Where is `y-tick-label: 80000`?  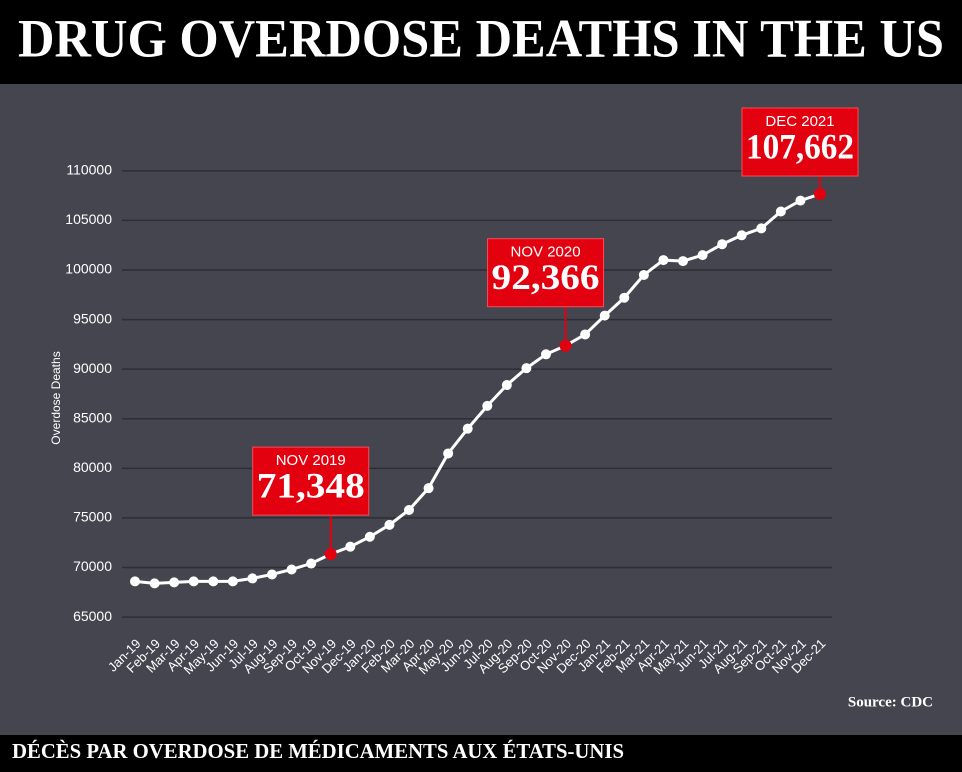
y-tick-label: 80000 is located at coordinates (92, 467).